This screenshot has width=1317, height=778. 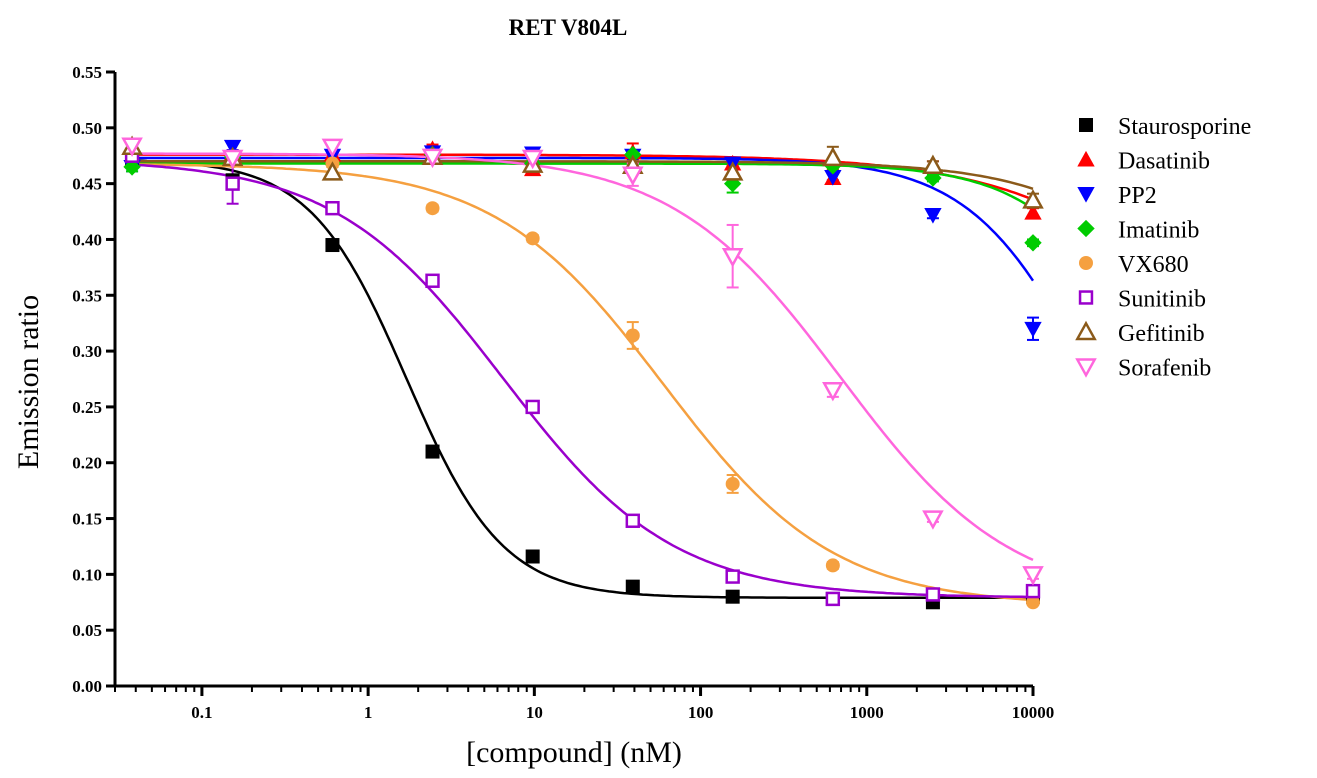 What do you see at coordinates (87, 519) in the screenshot?
I see `y-tick-label: 0.15` at bounding box center [87, 519].